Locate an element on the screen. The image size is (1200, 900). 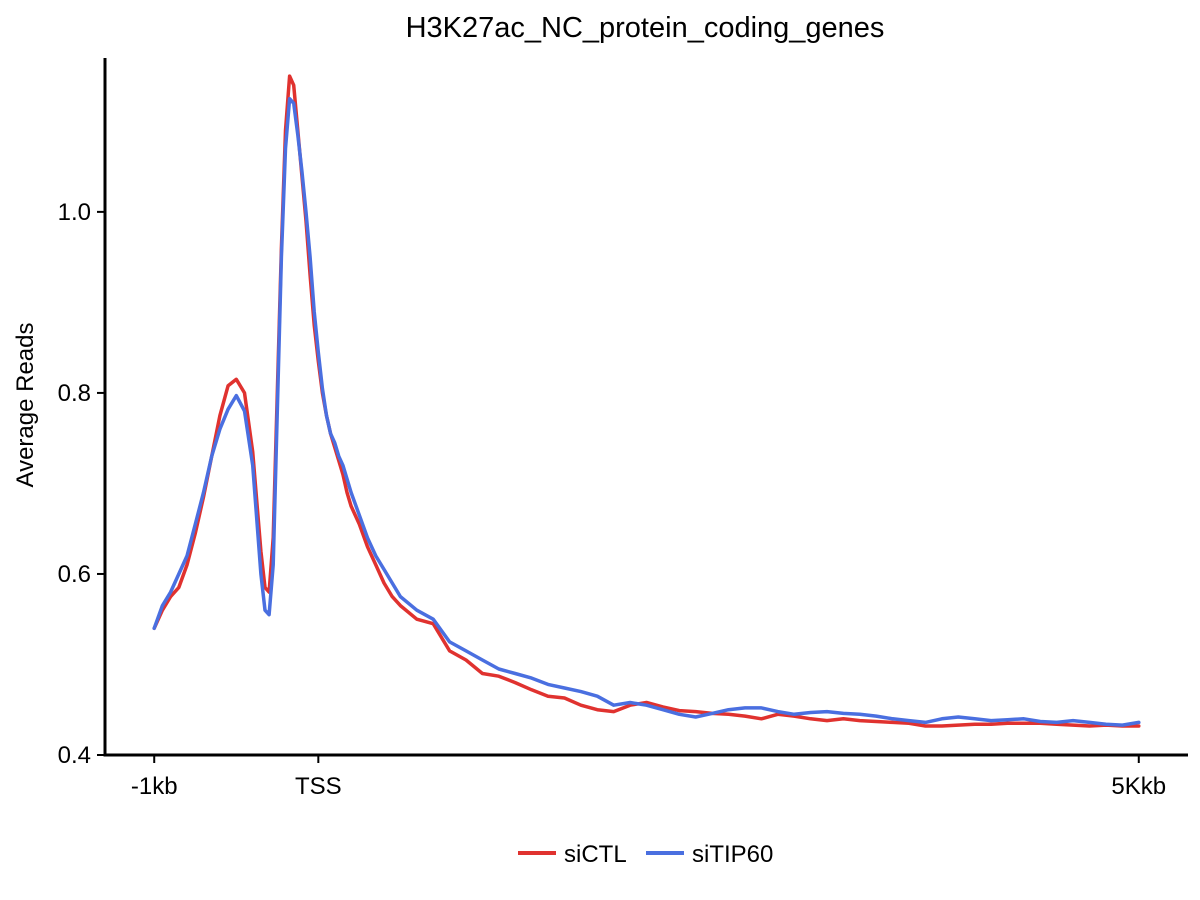
y-tick-label: 0.6 is located at coordinates (74, 574).